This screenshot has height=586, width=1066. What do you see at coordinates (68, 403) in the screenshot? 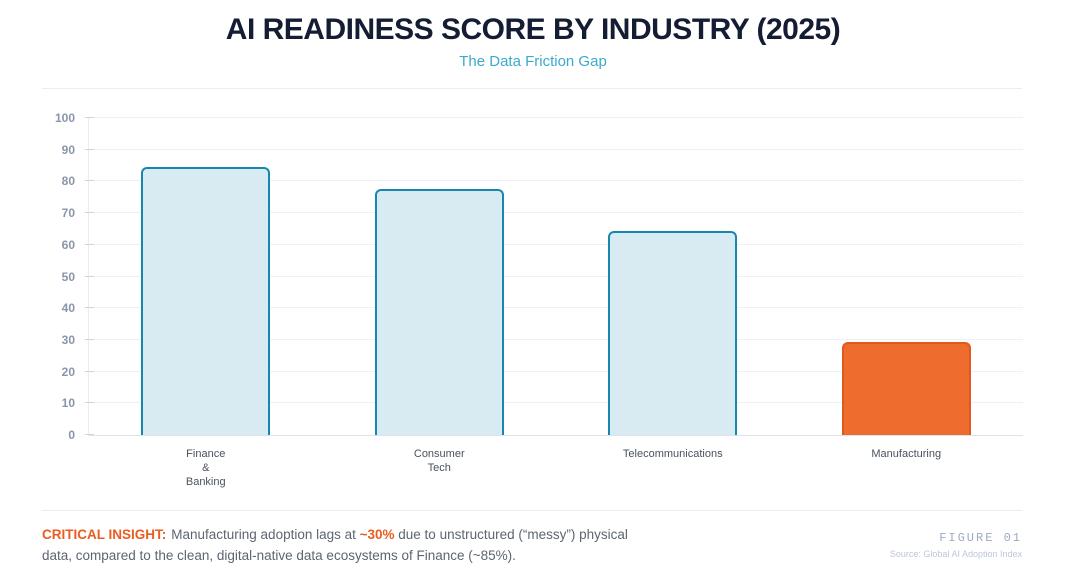
I see `y-tick-label-10: 10` at bounding box center [68, 403].